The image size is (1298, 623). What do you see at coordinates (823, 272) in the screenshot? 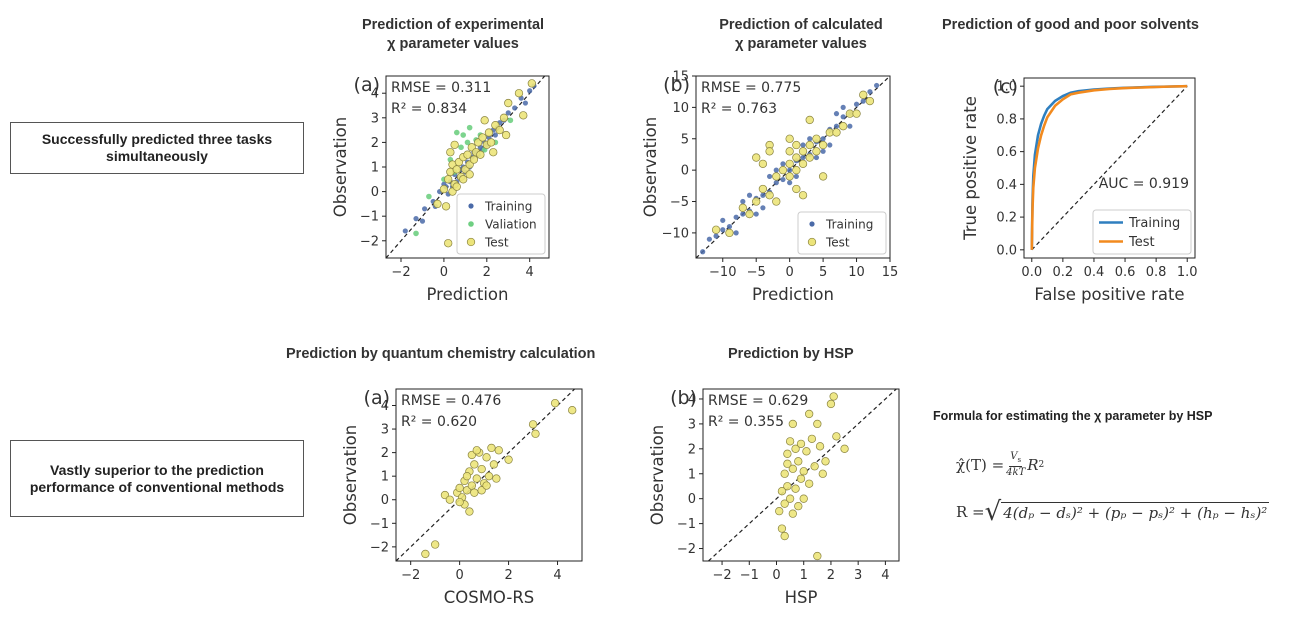
I see `x-tick-label: 5` at bounding box center [823, 272].